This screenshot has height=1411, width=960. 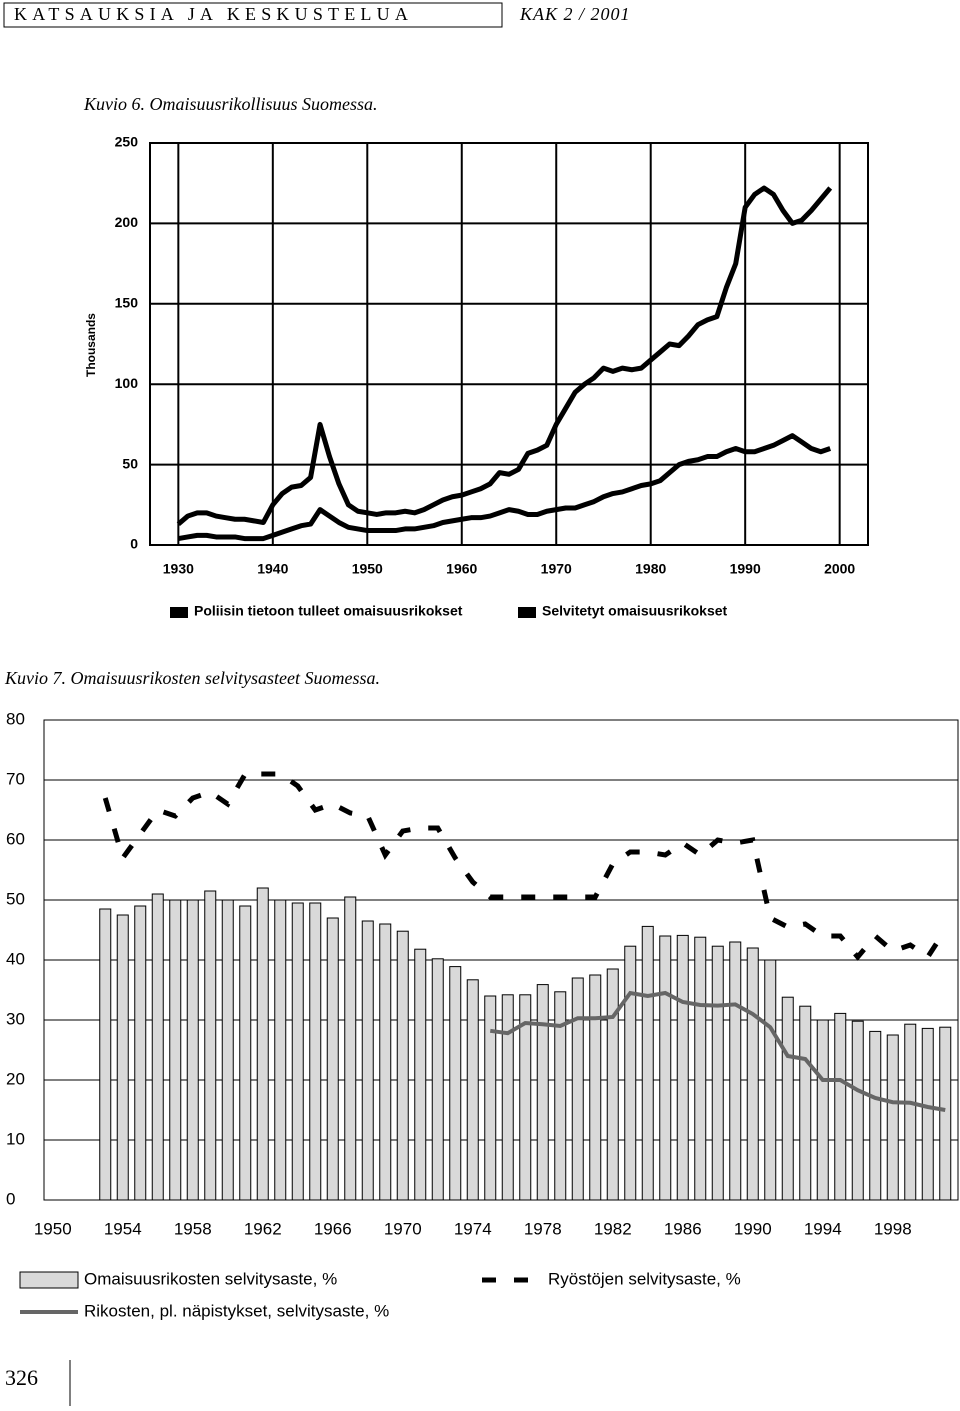 I want to click on x-tick-label: 1986, so click(x=683, y=1228).